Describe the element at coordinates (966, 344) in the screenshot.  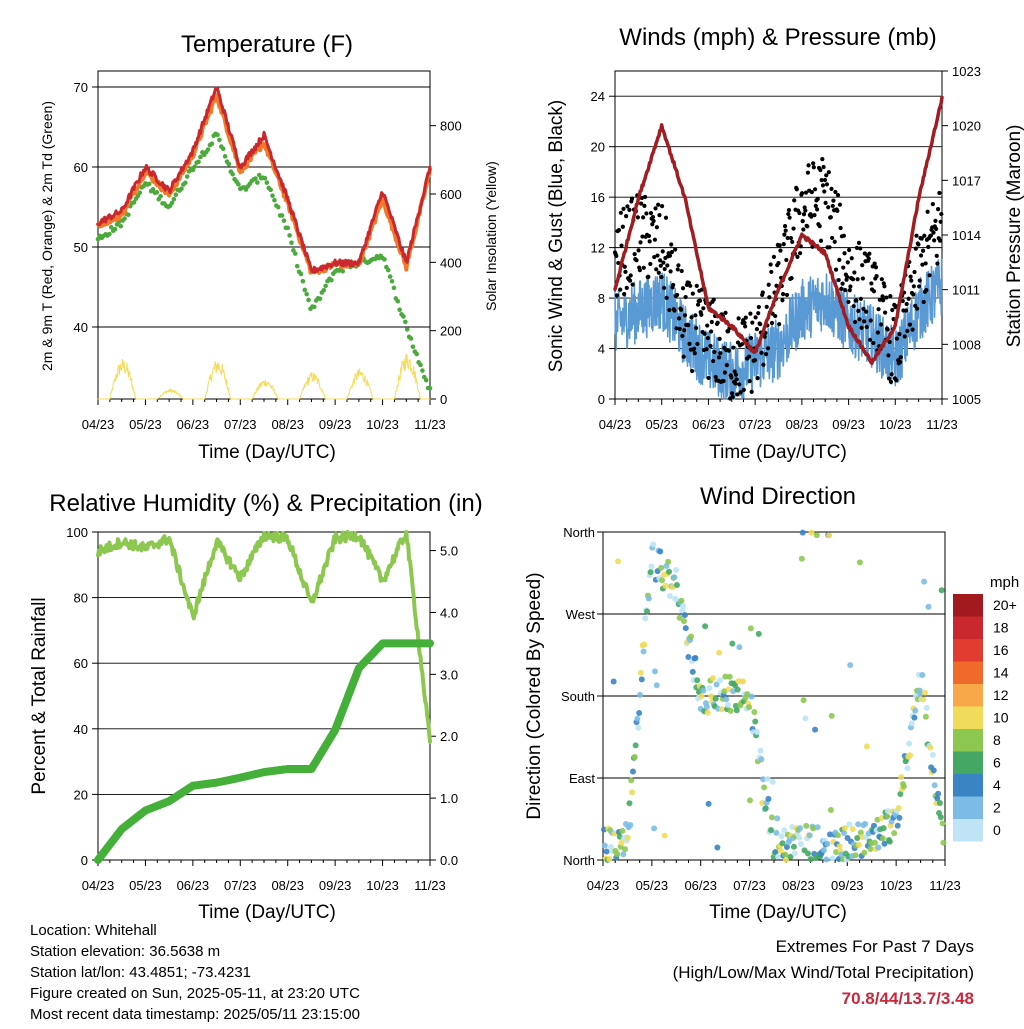
I see `y2-tick-label: 1008` at that location.